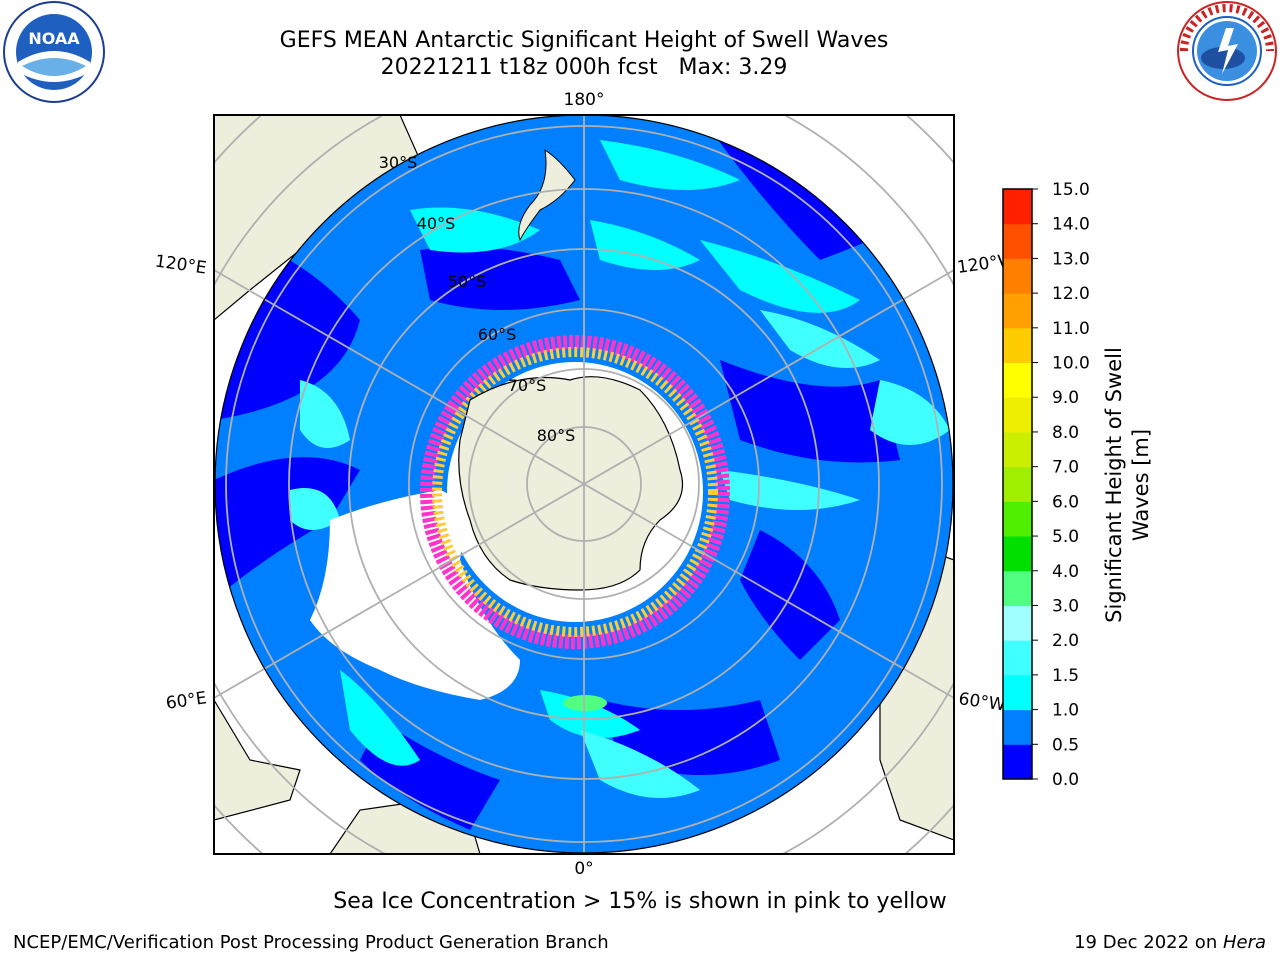 Image resolution: width=1280 pixels, height=960 pixels. What do you see at coordinates (1065, 433) in the screenshot?
I see `colorbar-tick-label: 8.0` at bounding box center [1065, 433].